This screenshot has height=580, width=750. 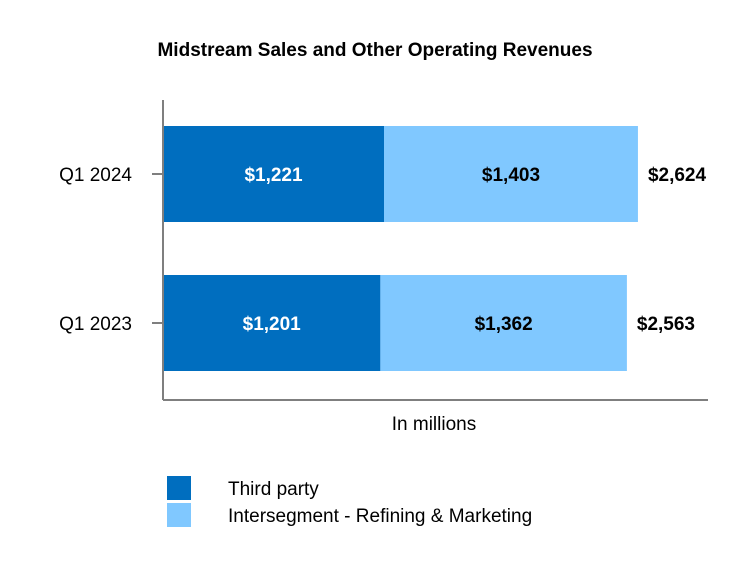 I want to click on data-label: $1,362, so click(x=504, y=324).